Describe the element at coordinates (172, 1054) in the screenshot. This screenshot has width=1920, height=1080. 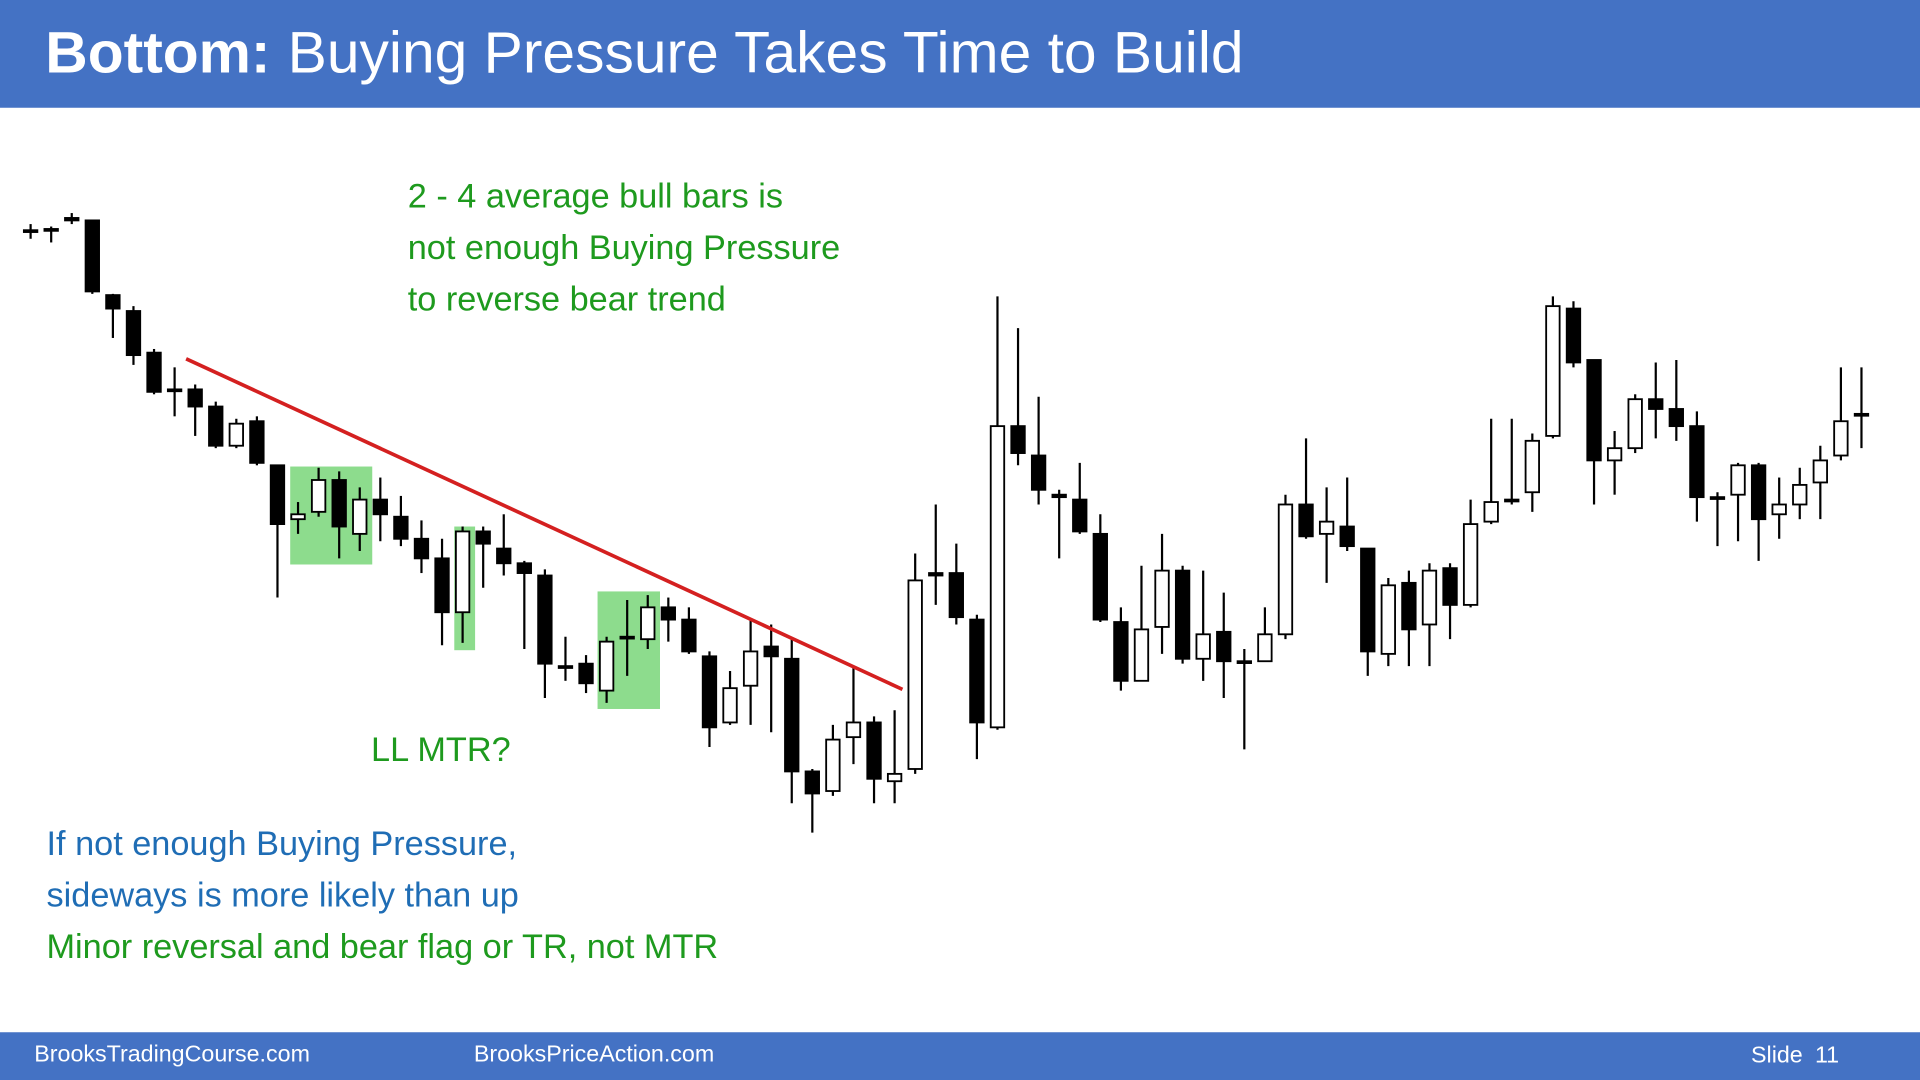
I see `footer-text: BrooksTradingCourse.com` at that location.